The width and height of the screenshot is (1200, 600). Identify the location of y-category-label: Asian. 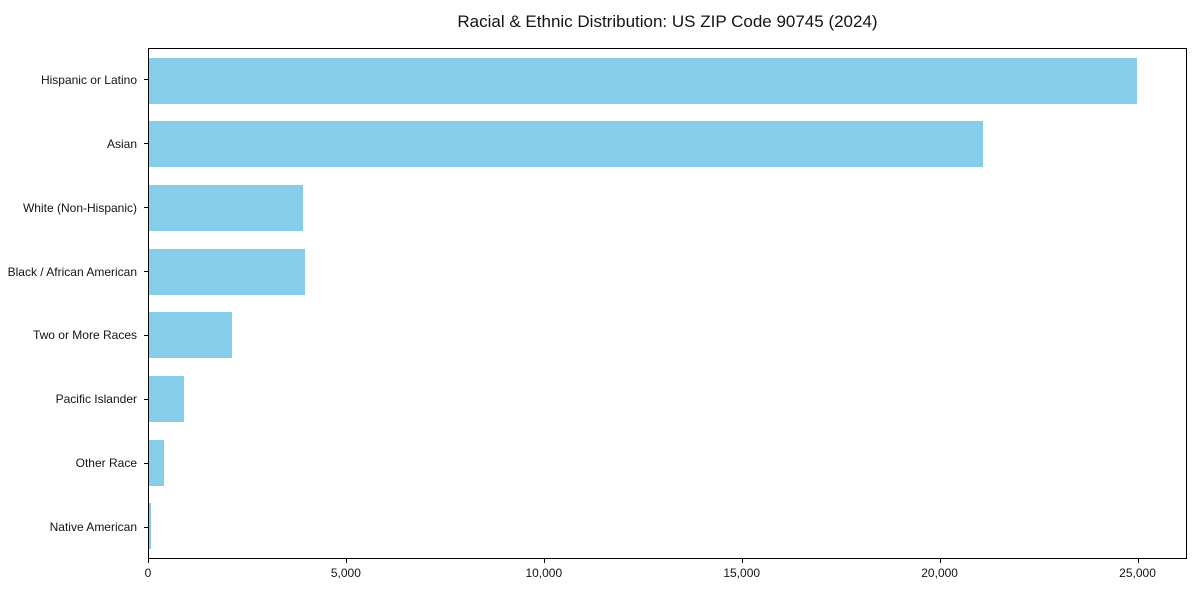
(121, 143).